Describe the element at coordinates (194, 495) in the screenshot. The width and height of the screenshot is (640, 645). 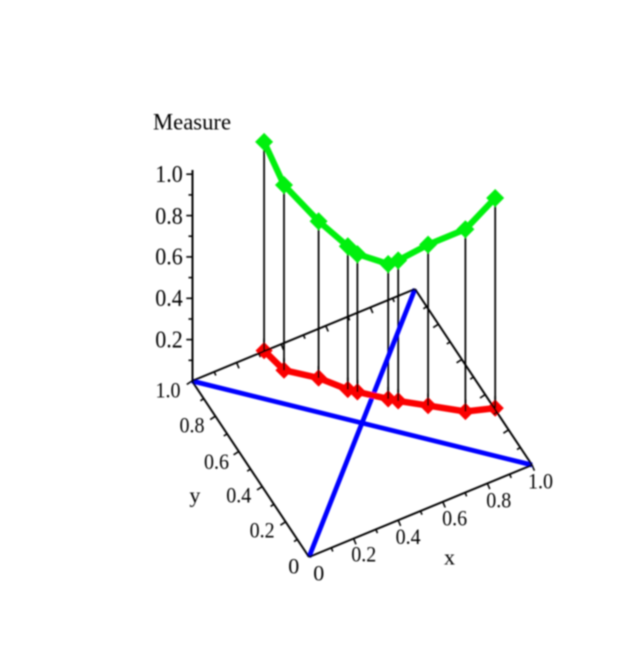
I see `svg-text: y` at that location.